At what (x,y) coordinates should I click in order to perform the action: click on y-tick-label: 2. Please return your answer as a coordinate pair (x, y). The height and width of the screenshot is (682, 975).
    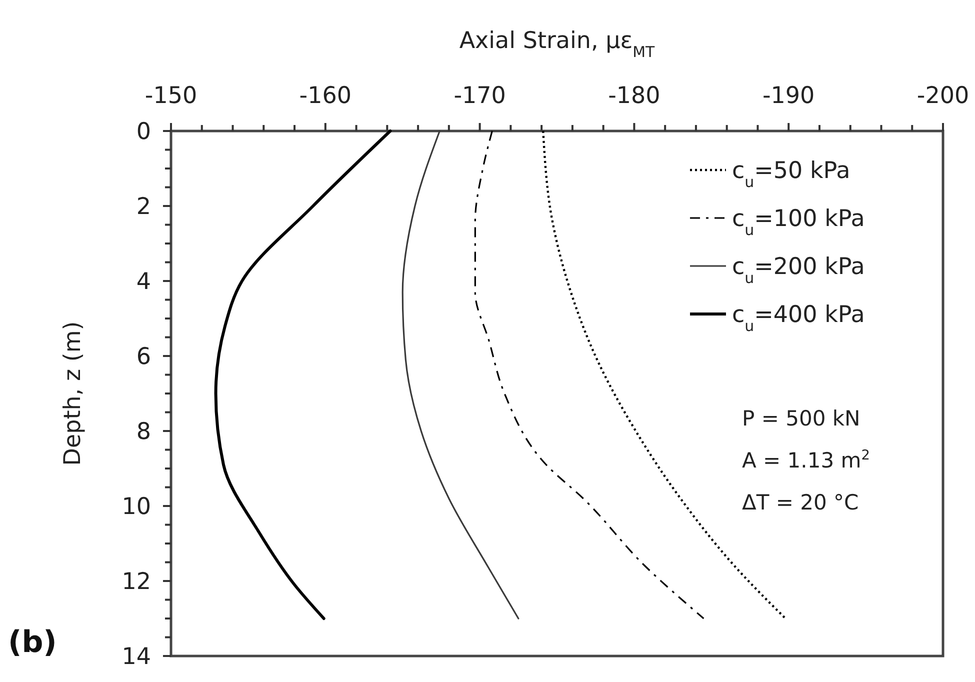
    Looking at the image, I should click on (143, 207).